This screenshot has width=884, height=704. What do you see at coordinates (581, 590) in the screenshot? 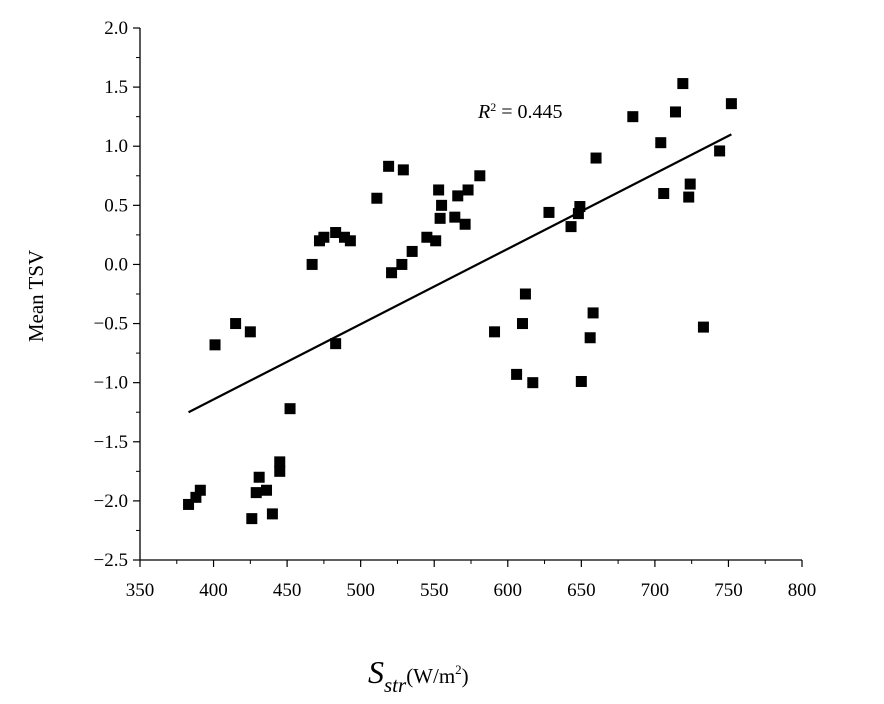
I see `x-tick-label: 650` at bounding box center [581, 590].